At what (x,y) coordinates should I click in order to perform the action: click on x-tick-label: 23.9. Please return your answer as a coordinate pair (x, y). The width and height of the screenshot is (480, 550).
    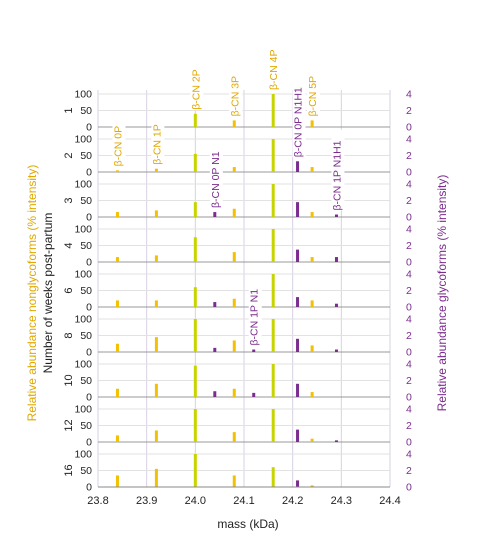
    Looking at the image, I should click on (146, 501).